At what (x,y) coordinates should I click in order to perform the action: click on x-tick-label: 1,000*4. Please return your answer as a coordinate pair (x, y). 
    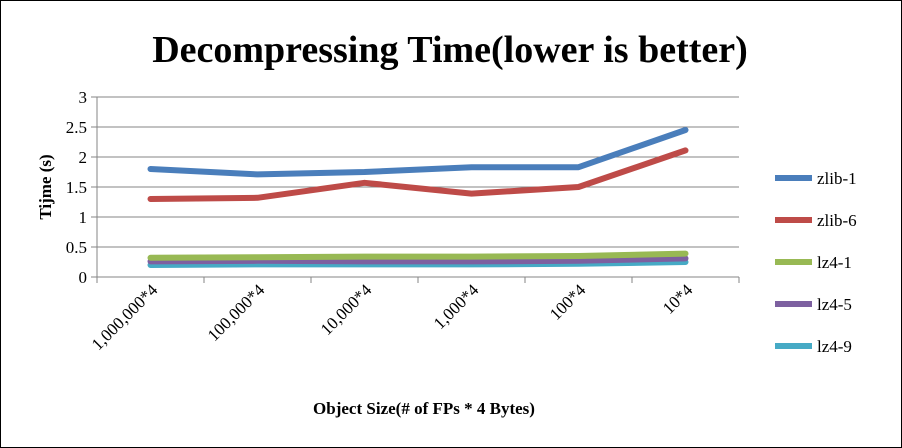
    Looking at the image, I should click on (456, 306).